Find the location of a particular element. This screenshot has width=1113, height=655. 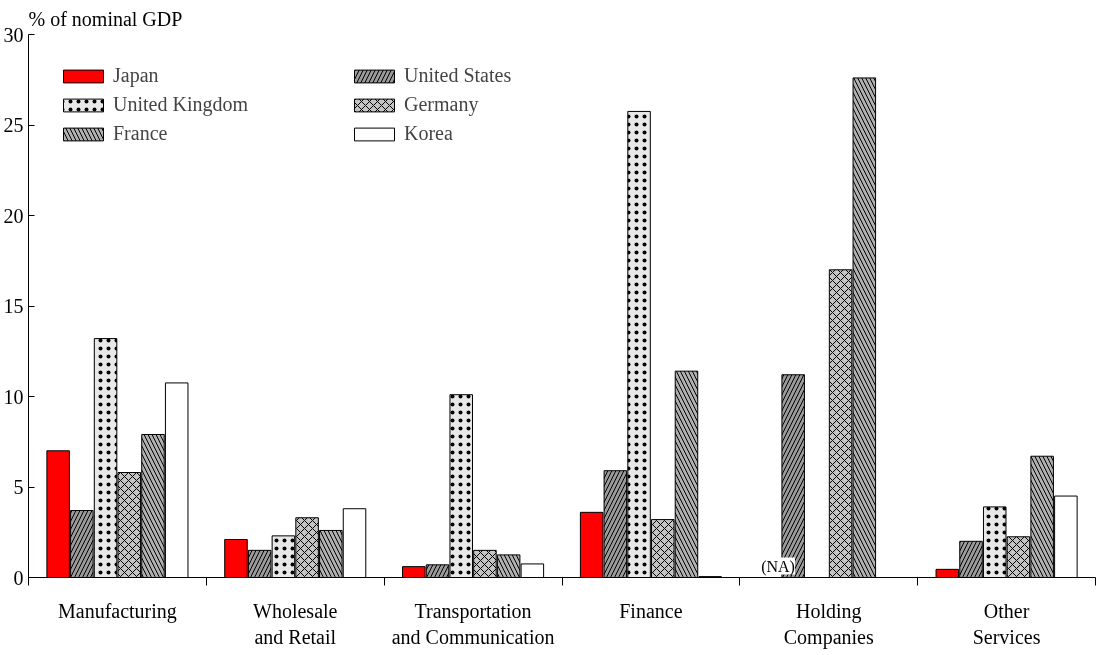

y-tick-label: 5 is located at coordinates (18, 487).